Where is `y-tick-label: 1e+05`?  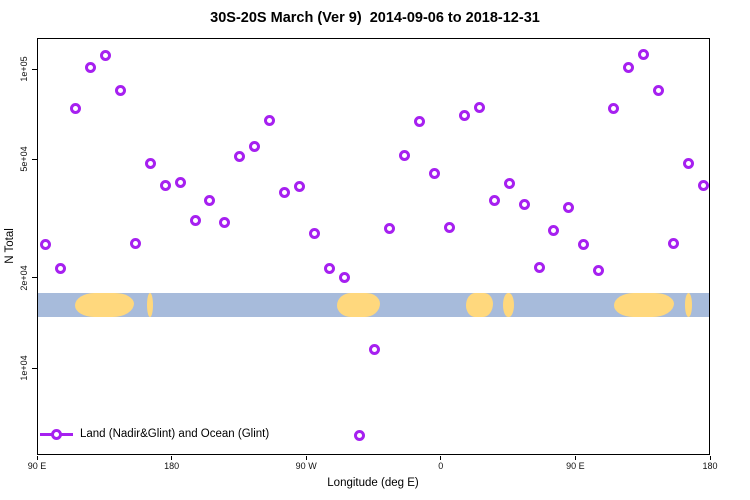
y-tick-label: 1e+05 is located at coordinates (24, 69).